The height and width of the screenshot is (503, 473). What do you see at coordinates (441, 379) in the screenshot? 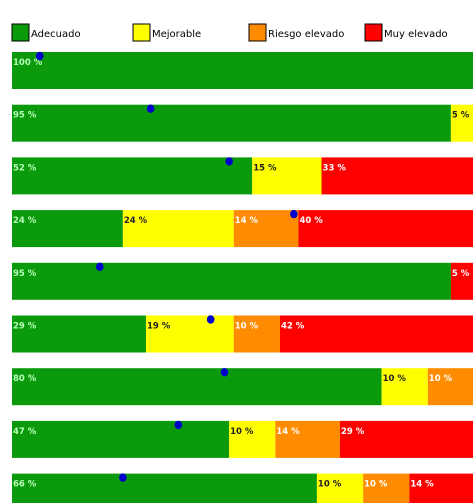
I see `segment-label-6-2: 10 %` at bounding box center [441, 379].